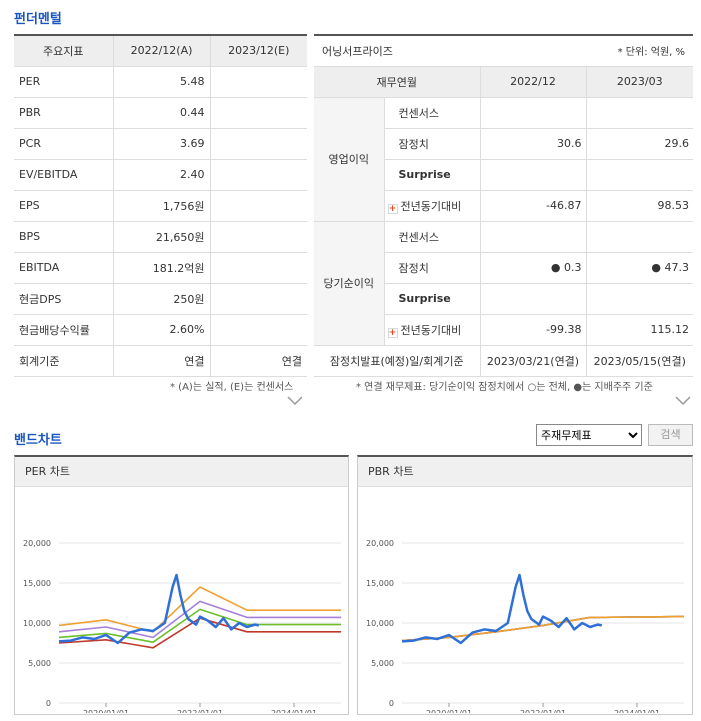 Image resolution: width=701 pixels, height=721 pixels. Describe the element at coordinates (294, 711) in the screenshot. I see `per-chart-xtick-label: 2024/01/01` at that location.